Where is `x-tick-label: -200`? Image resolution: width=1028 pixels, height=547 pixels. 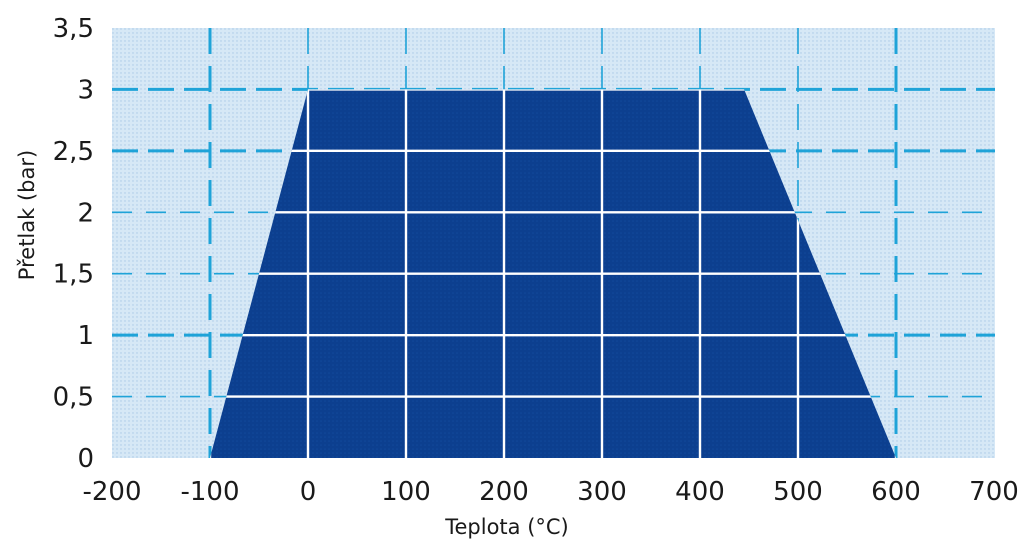 x-tick-label: -200 is located at coordinates (111, 492).